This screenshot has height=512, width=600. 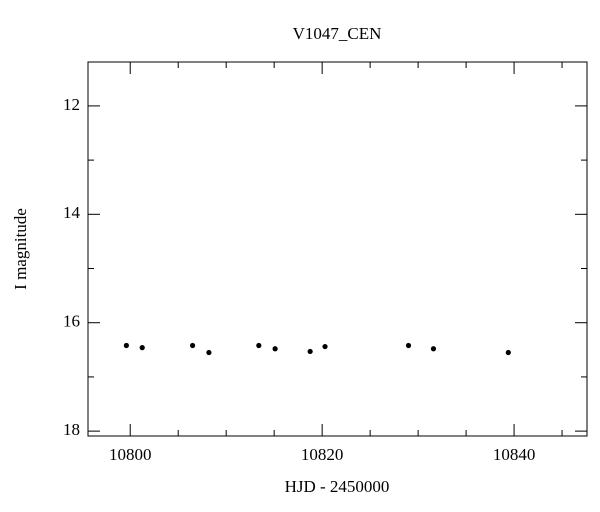 What do you see at coordinates (71, 429) in the screenshot?
I see `y-tick-label: 18` at bounding box center [71, 429].